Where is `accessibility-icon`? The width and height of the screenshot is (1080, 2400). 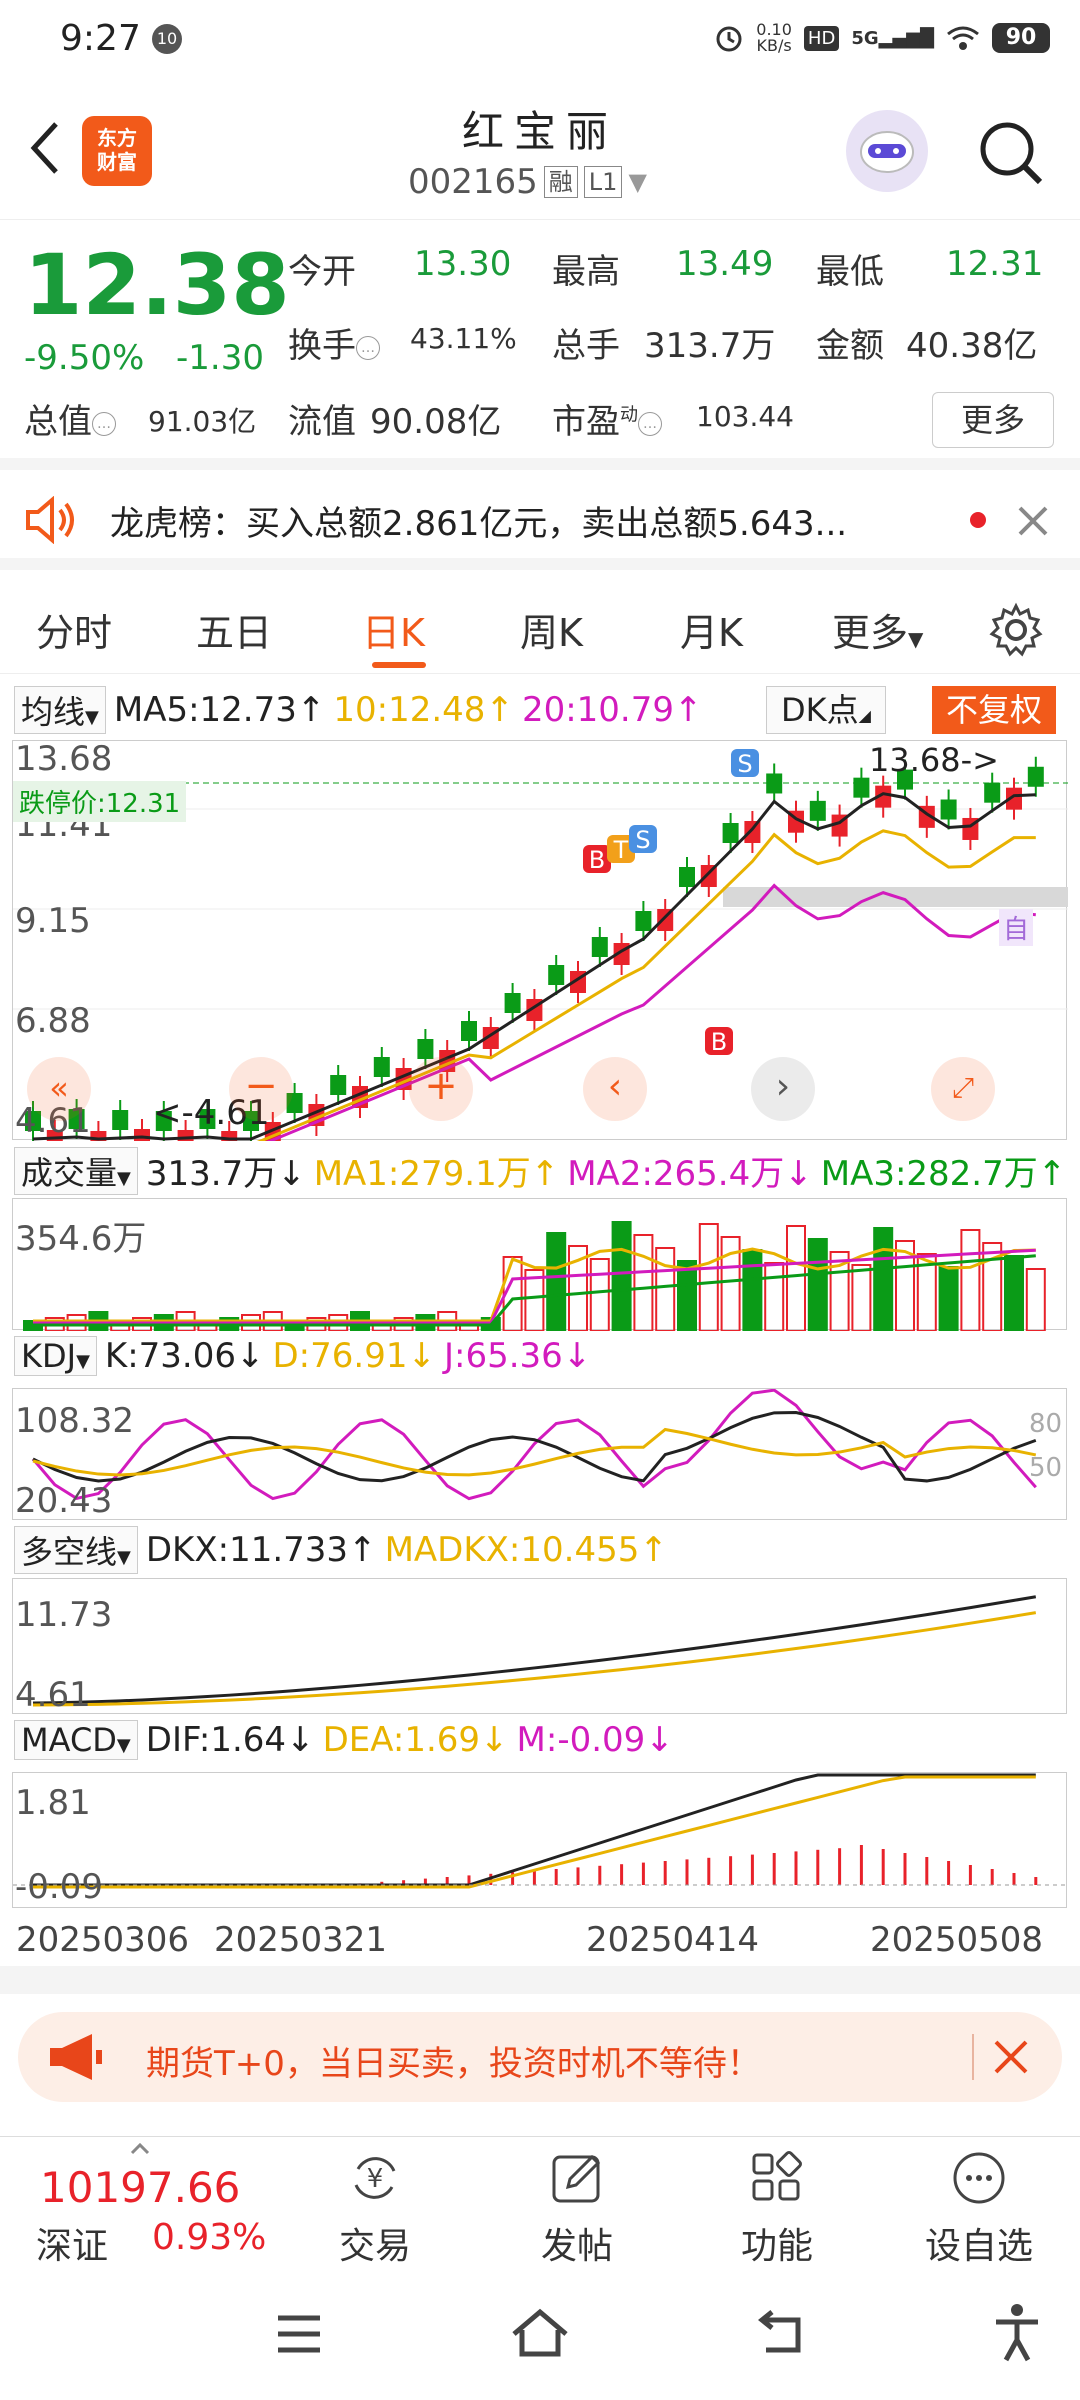
accessibility-icon is located at coordinates (1017, 2332).